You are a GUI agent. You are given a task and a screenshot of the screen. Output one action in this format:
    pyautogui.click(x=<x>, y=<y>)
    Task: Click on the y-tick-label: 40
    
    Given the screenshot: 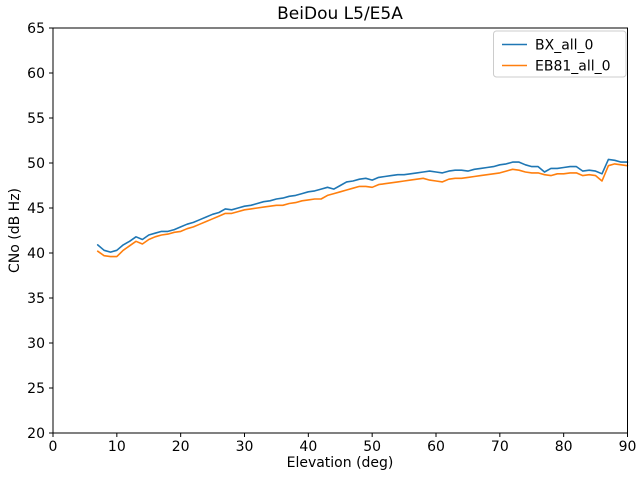 What is the action you would take?
    pyautogui.click(x=36, y=254)
    